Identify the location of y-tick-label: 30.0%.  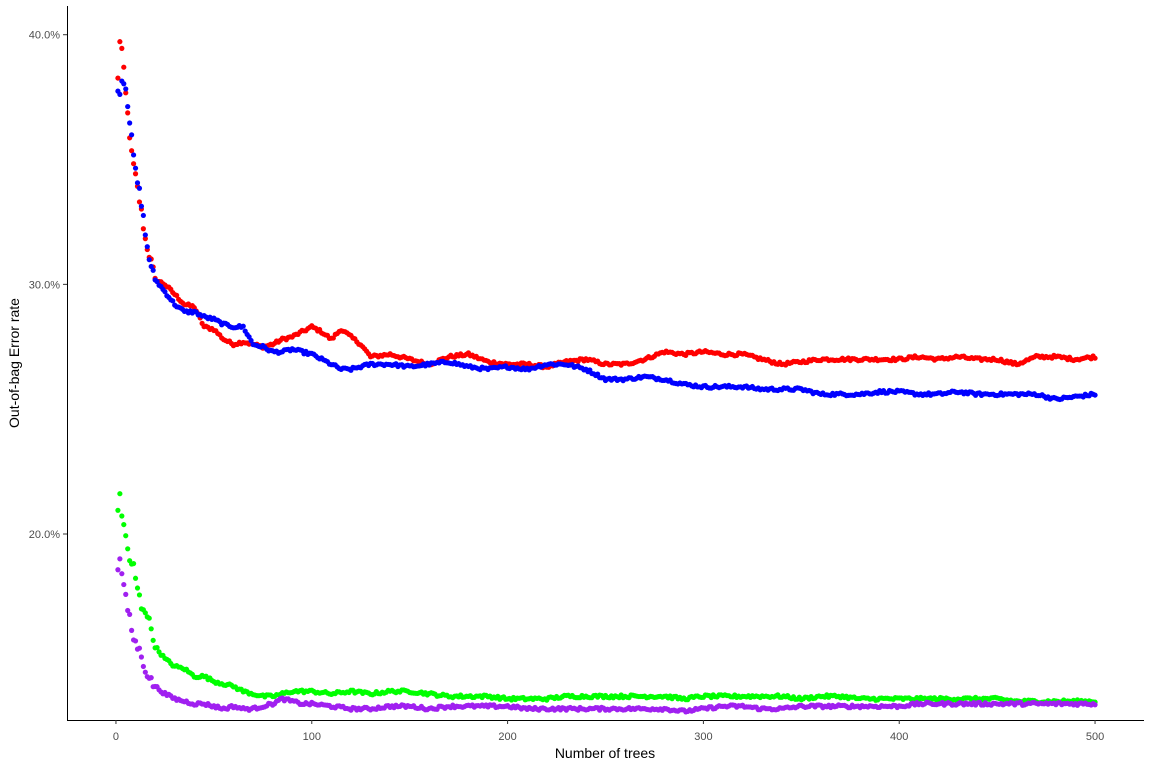
(44, 285).